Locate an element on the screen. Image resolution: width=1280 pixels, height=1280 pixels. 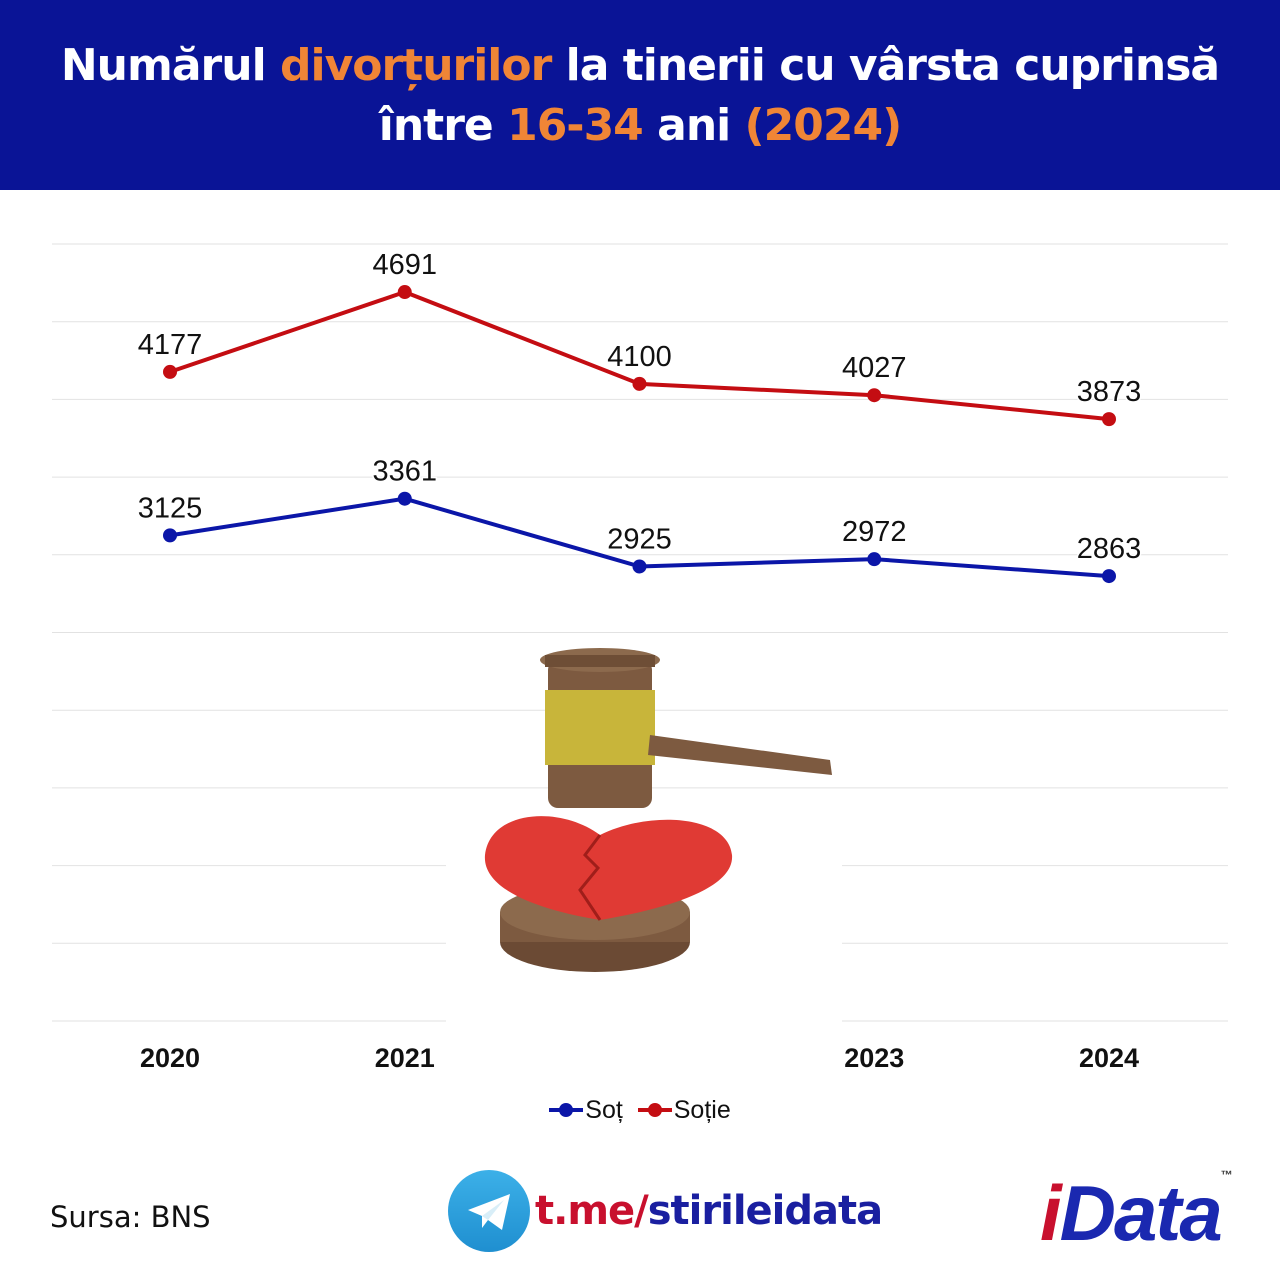
data-label: 4691 is located at coordinates (404, 265).